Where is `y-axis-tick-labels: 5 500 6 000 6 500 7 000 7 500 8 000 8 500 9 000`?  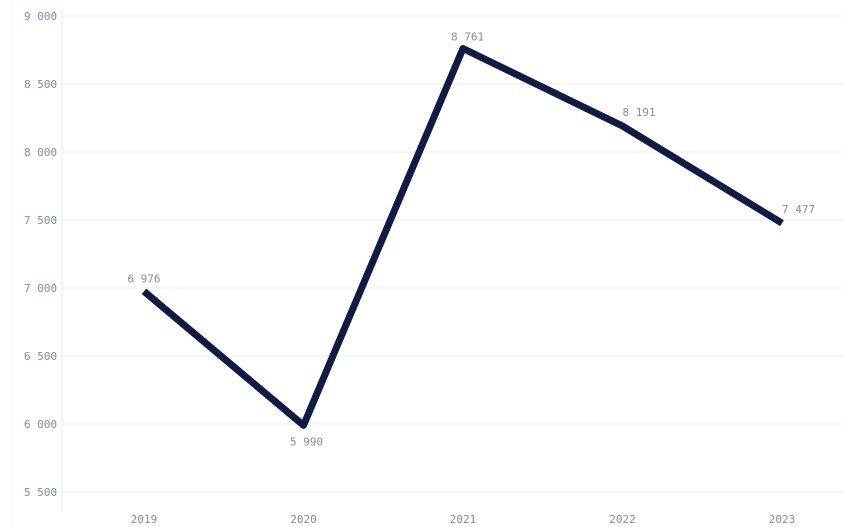 y-axis-tick-labels: 5 500 6 000 6 500 7 000 7 500 8 000 8 500 9 000 is located at coordinates (40, 254).